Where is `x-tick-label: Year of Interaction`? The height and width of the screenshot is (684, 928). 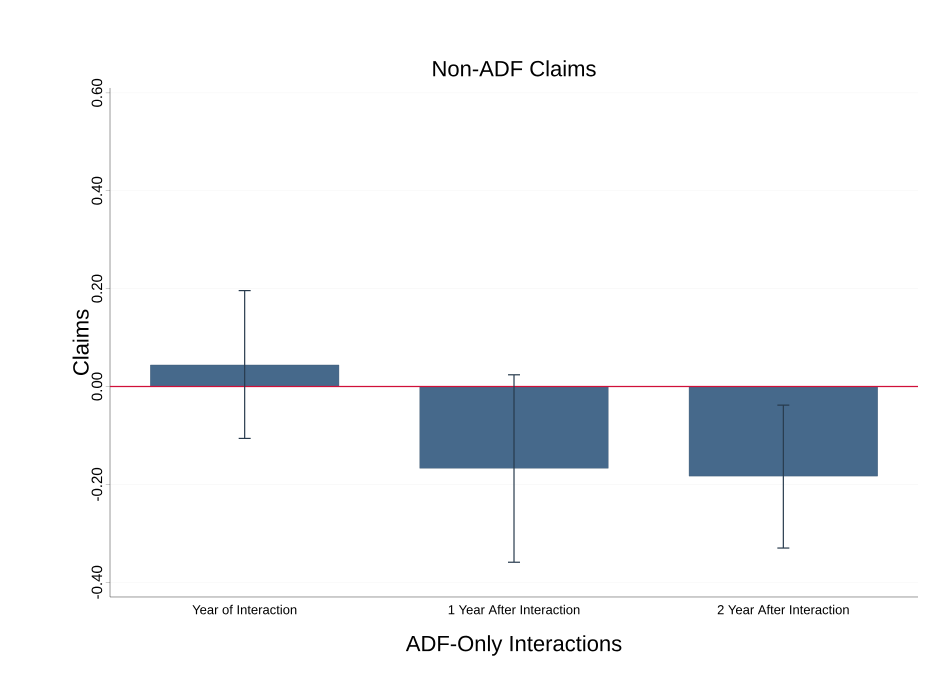
x-tick-label: Year of Interaction is located at coordinates (244, 609).